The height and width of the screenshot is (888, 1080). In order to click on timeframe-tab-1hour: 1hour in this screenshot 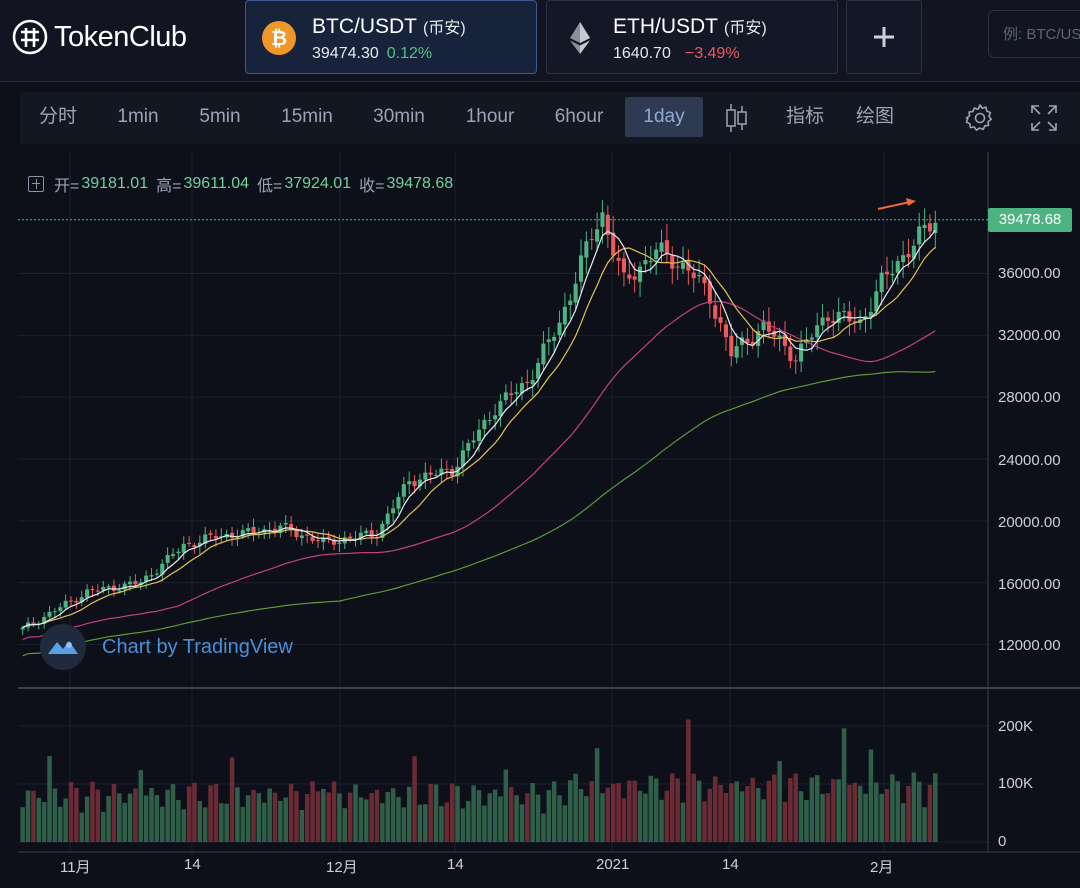, I will do `click(490, 116)`.